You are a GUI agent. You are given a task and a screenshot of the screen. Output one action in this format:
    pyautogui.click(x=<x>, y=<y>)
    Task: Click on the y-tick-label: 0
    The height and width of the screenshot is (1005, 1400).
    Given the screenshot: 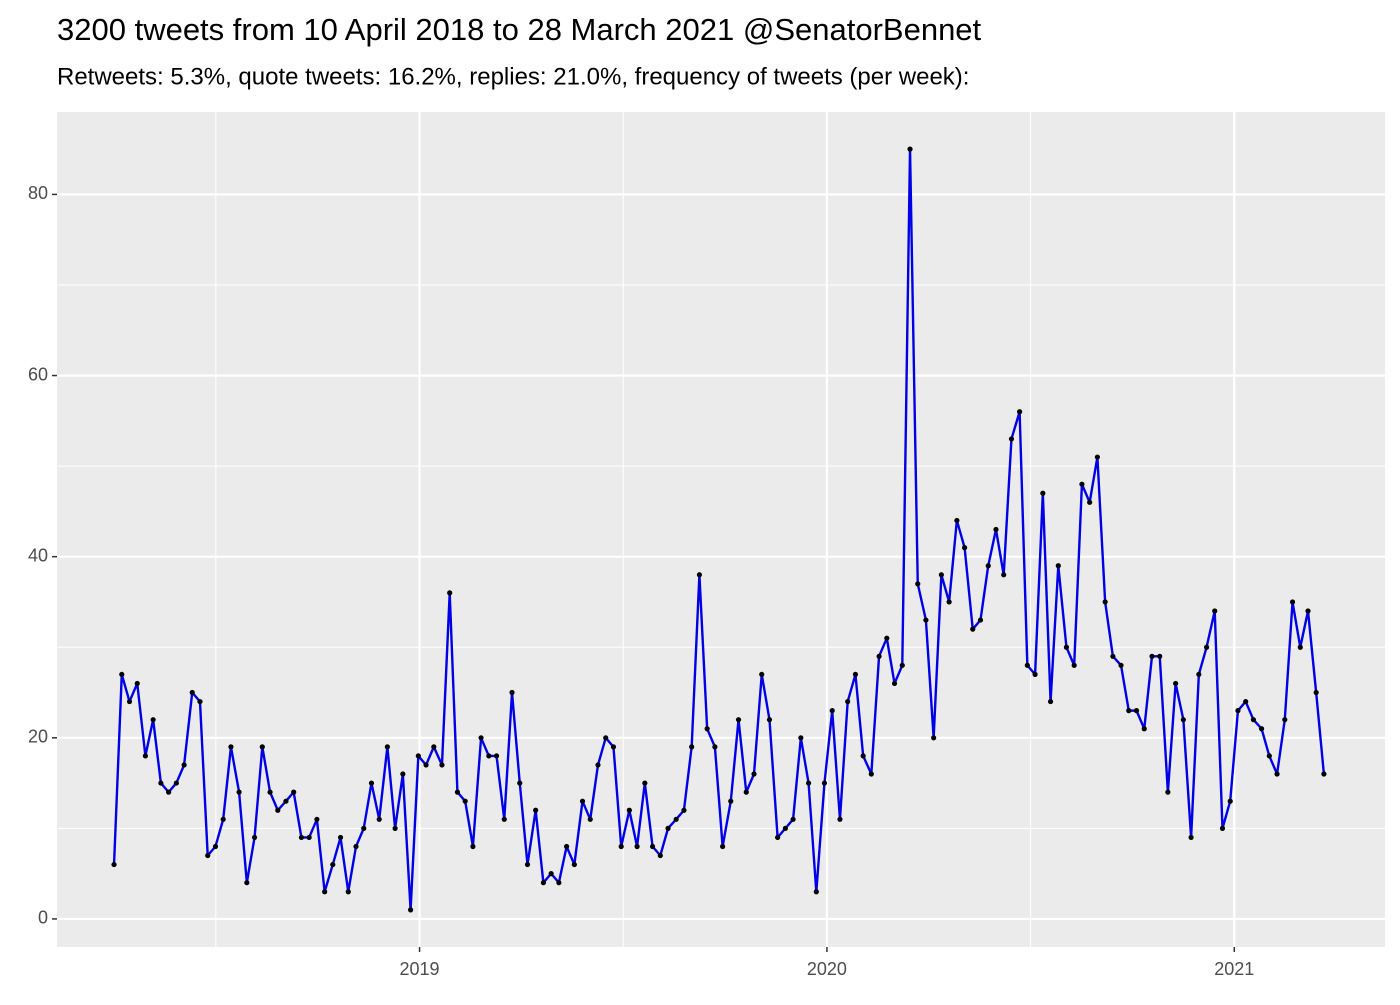 What is the action you would take?
    pyautogui.click(x=43, y=918)
    